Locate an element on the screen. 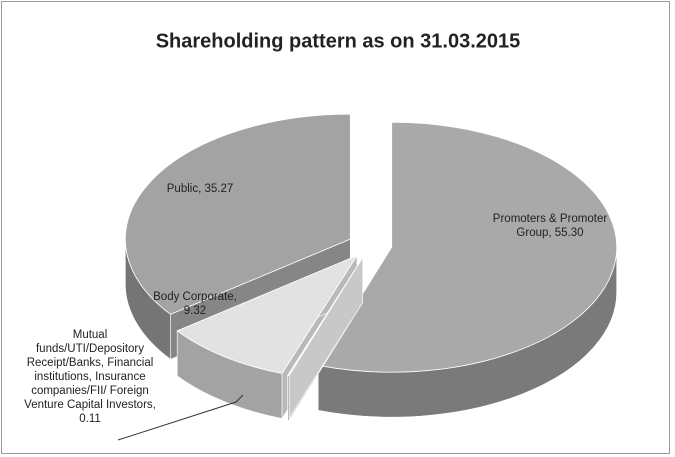  data-label: Public, 35.27 is located at coordinates (200, 189).